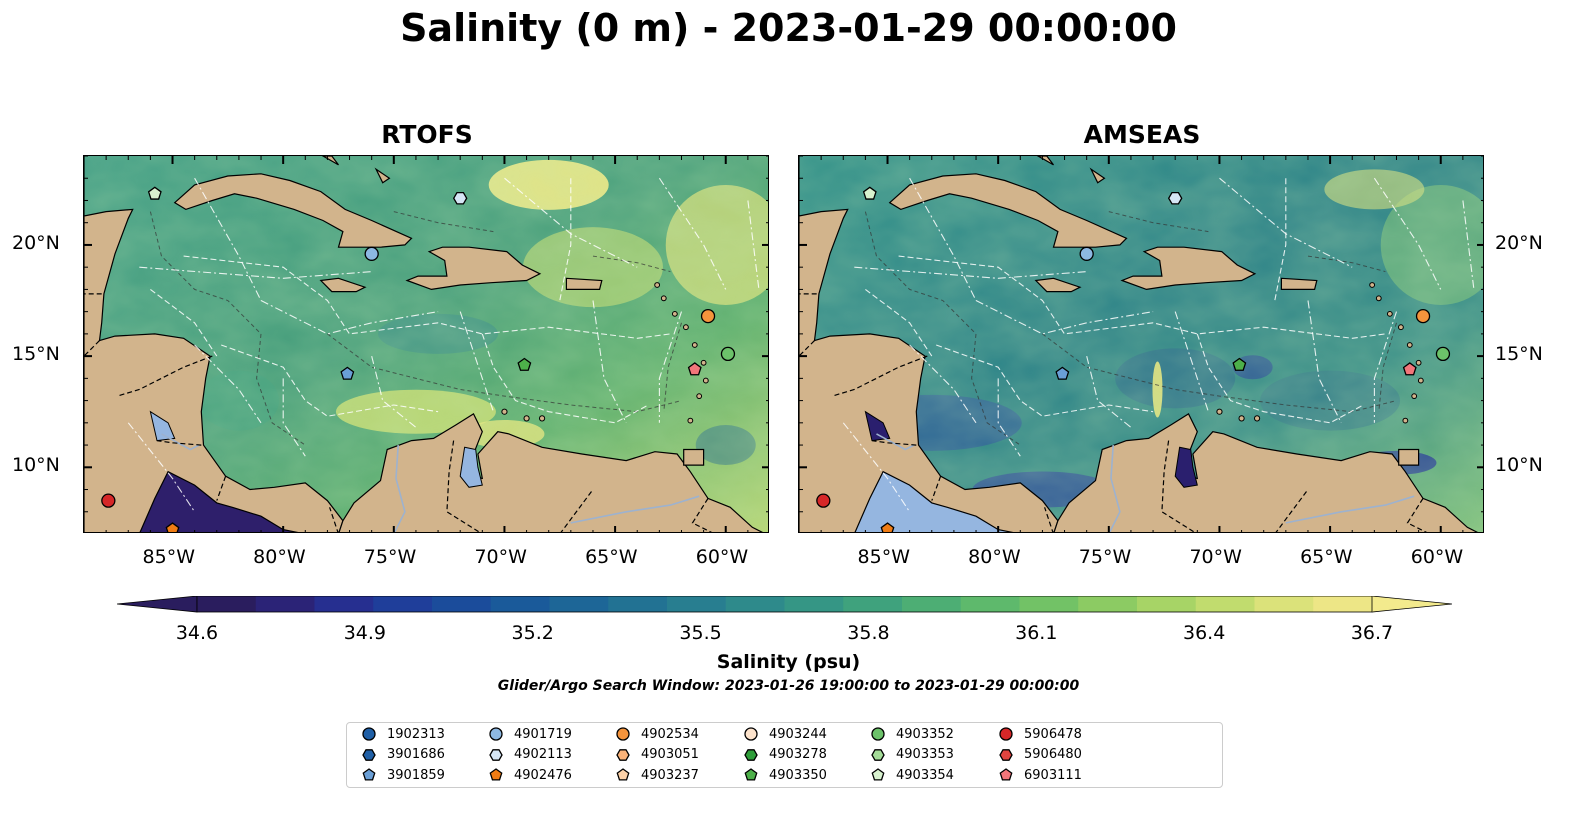 This screenshot has width=1577, height=827. I want to click on legend-label: 5906480, so click(1053, 754).